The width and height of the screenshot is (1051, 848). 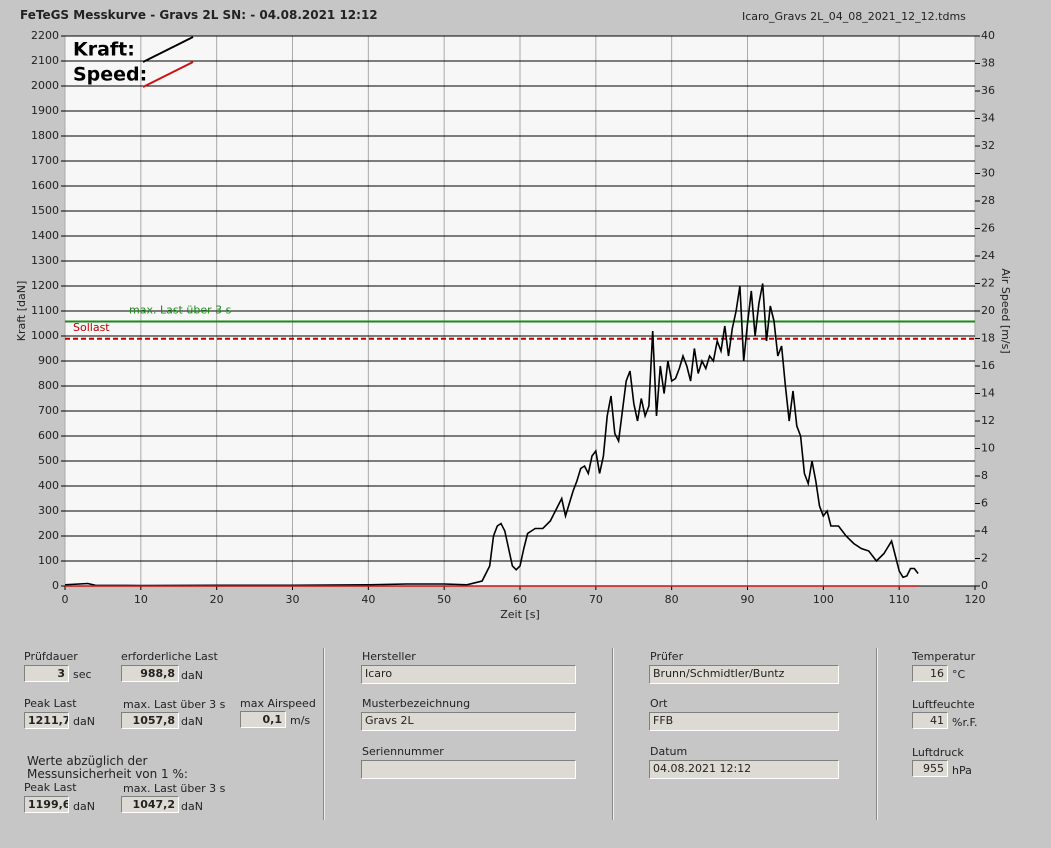 I want to click on y-tick-label: 600, so click(x=48, y=435).